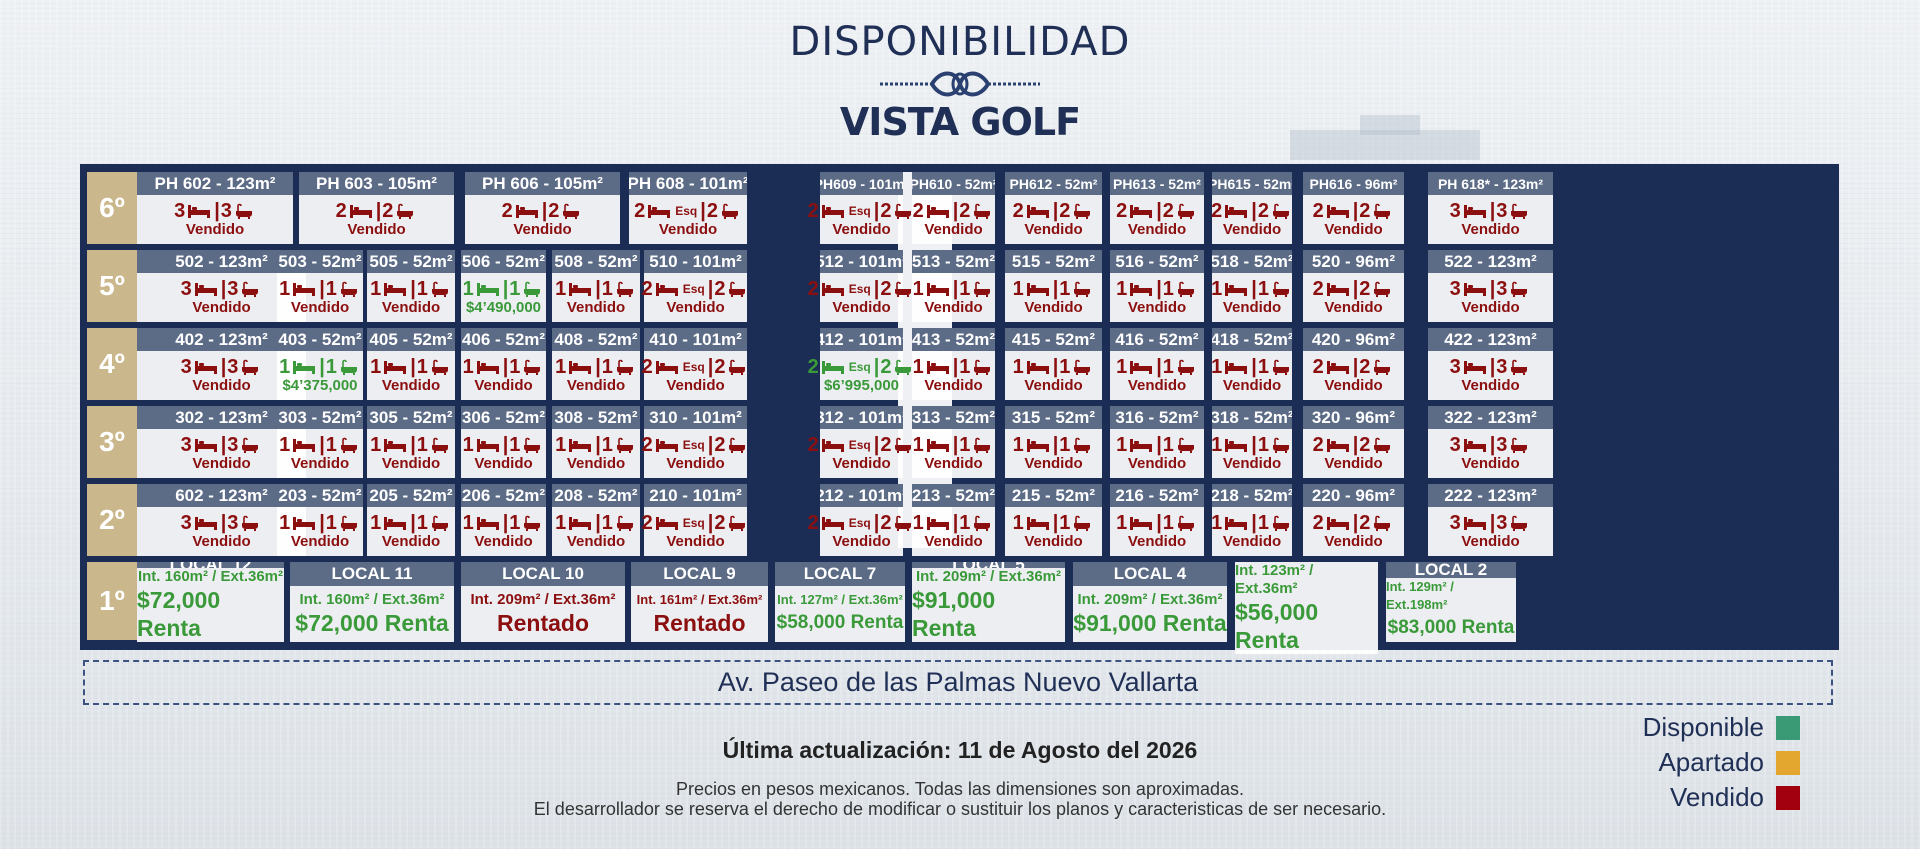 The image size is (1920, 849). What do you see at coordinates (320, 364) in the screenshot?
I see `unit-card: 403 - 52m² 1 | 1 $4’375,000` at bounding box center [320, 364].